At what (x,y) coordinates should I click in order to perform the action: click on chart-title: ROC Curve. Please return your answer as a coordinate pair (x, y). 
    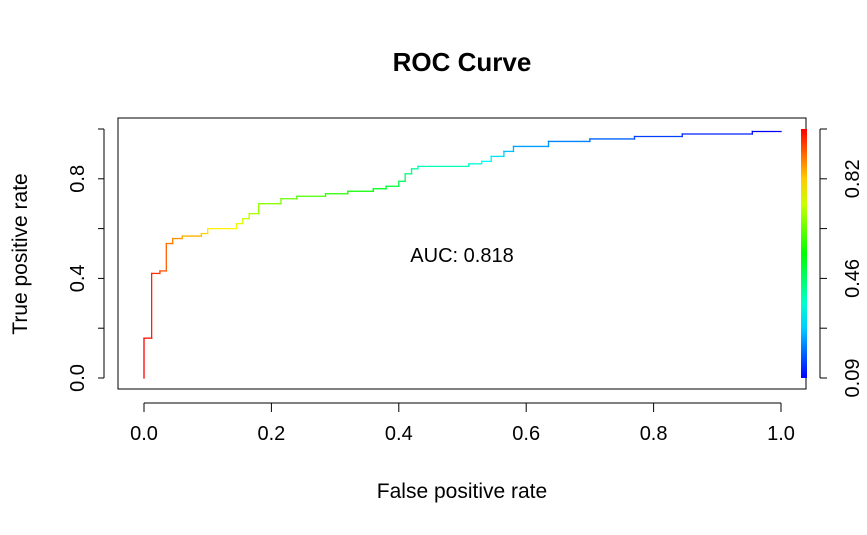
    Looking at the image, I should click on (462, 62).